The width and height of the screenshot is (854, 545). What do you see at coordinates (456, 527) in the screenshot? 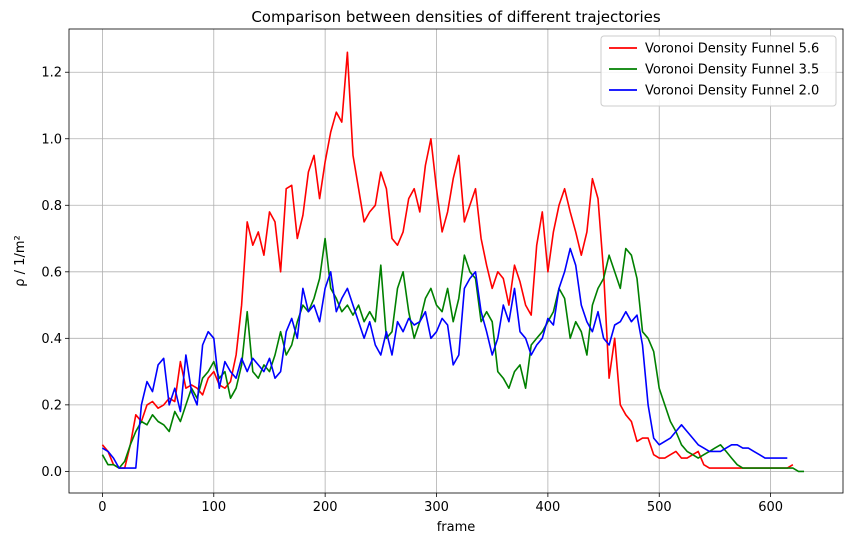
I see `x-axis-label: frame` at bounding box center [456, 527].